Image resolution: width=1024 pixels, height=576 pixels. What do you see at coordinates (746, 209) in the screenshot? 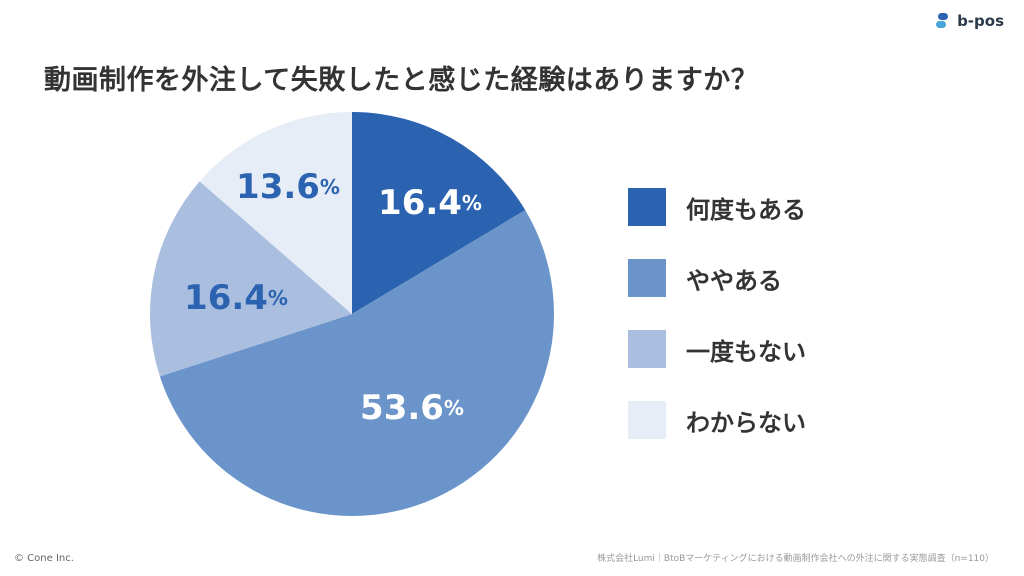
I see `legend-label: 何度もある` at bounding box center [746, 209].